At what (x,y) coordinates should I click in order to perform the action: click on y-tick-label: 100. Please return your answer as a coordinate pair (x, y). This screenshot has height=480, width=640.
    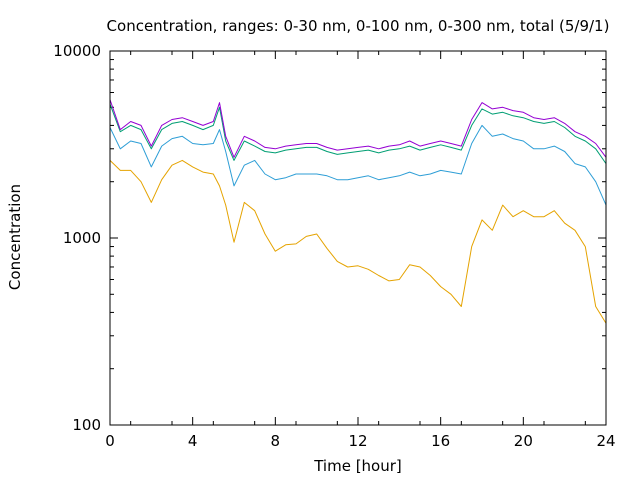
    Looking at the image, I should click on (86, 425).